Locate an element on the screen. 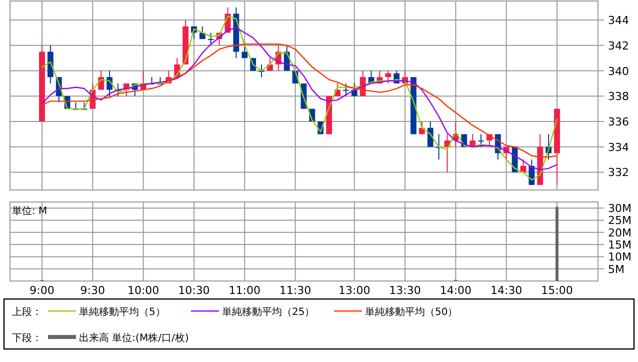 The image size is (638, 362). x-tick-label: 15:00 is located at coordinates (557, 290).